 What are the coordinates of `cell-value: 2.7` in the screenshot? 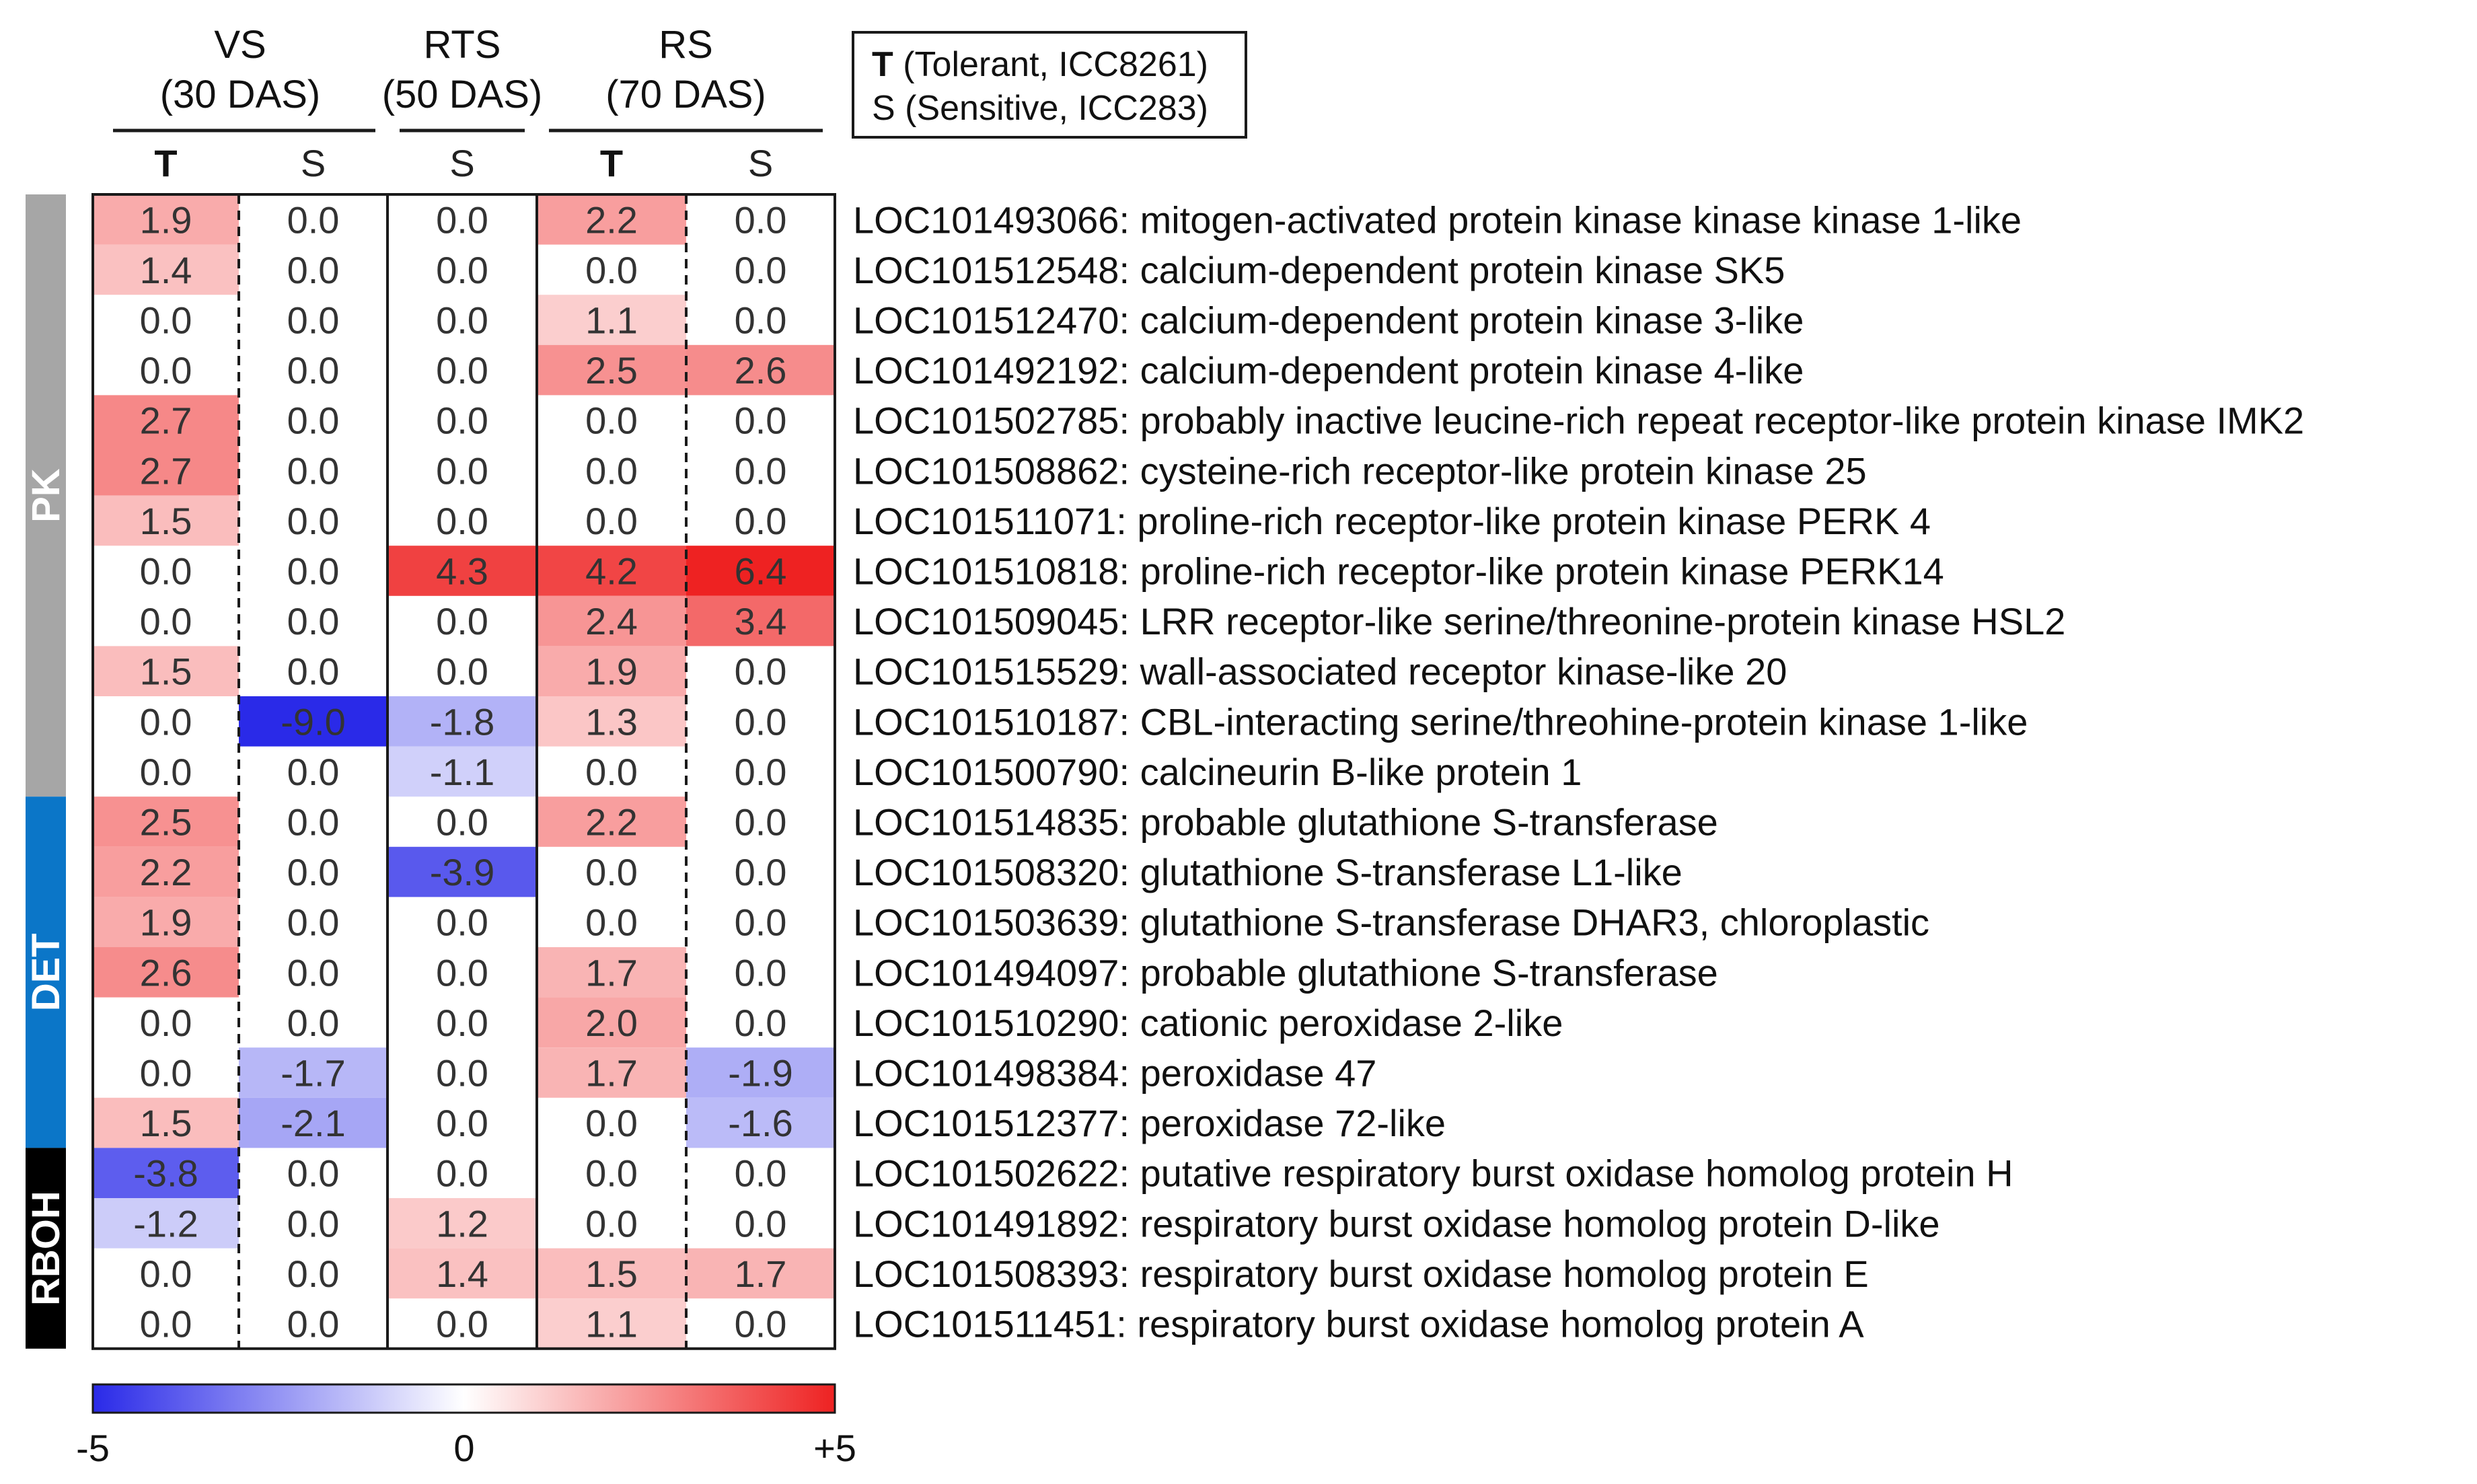 It's located at (166, 421).